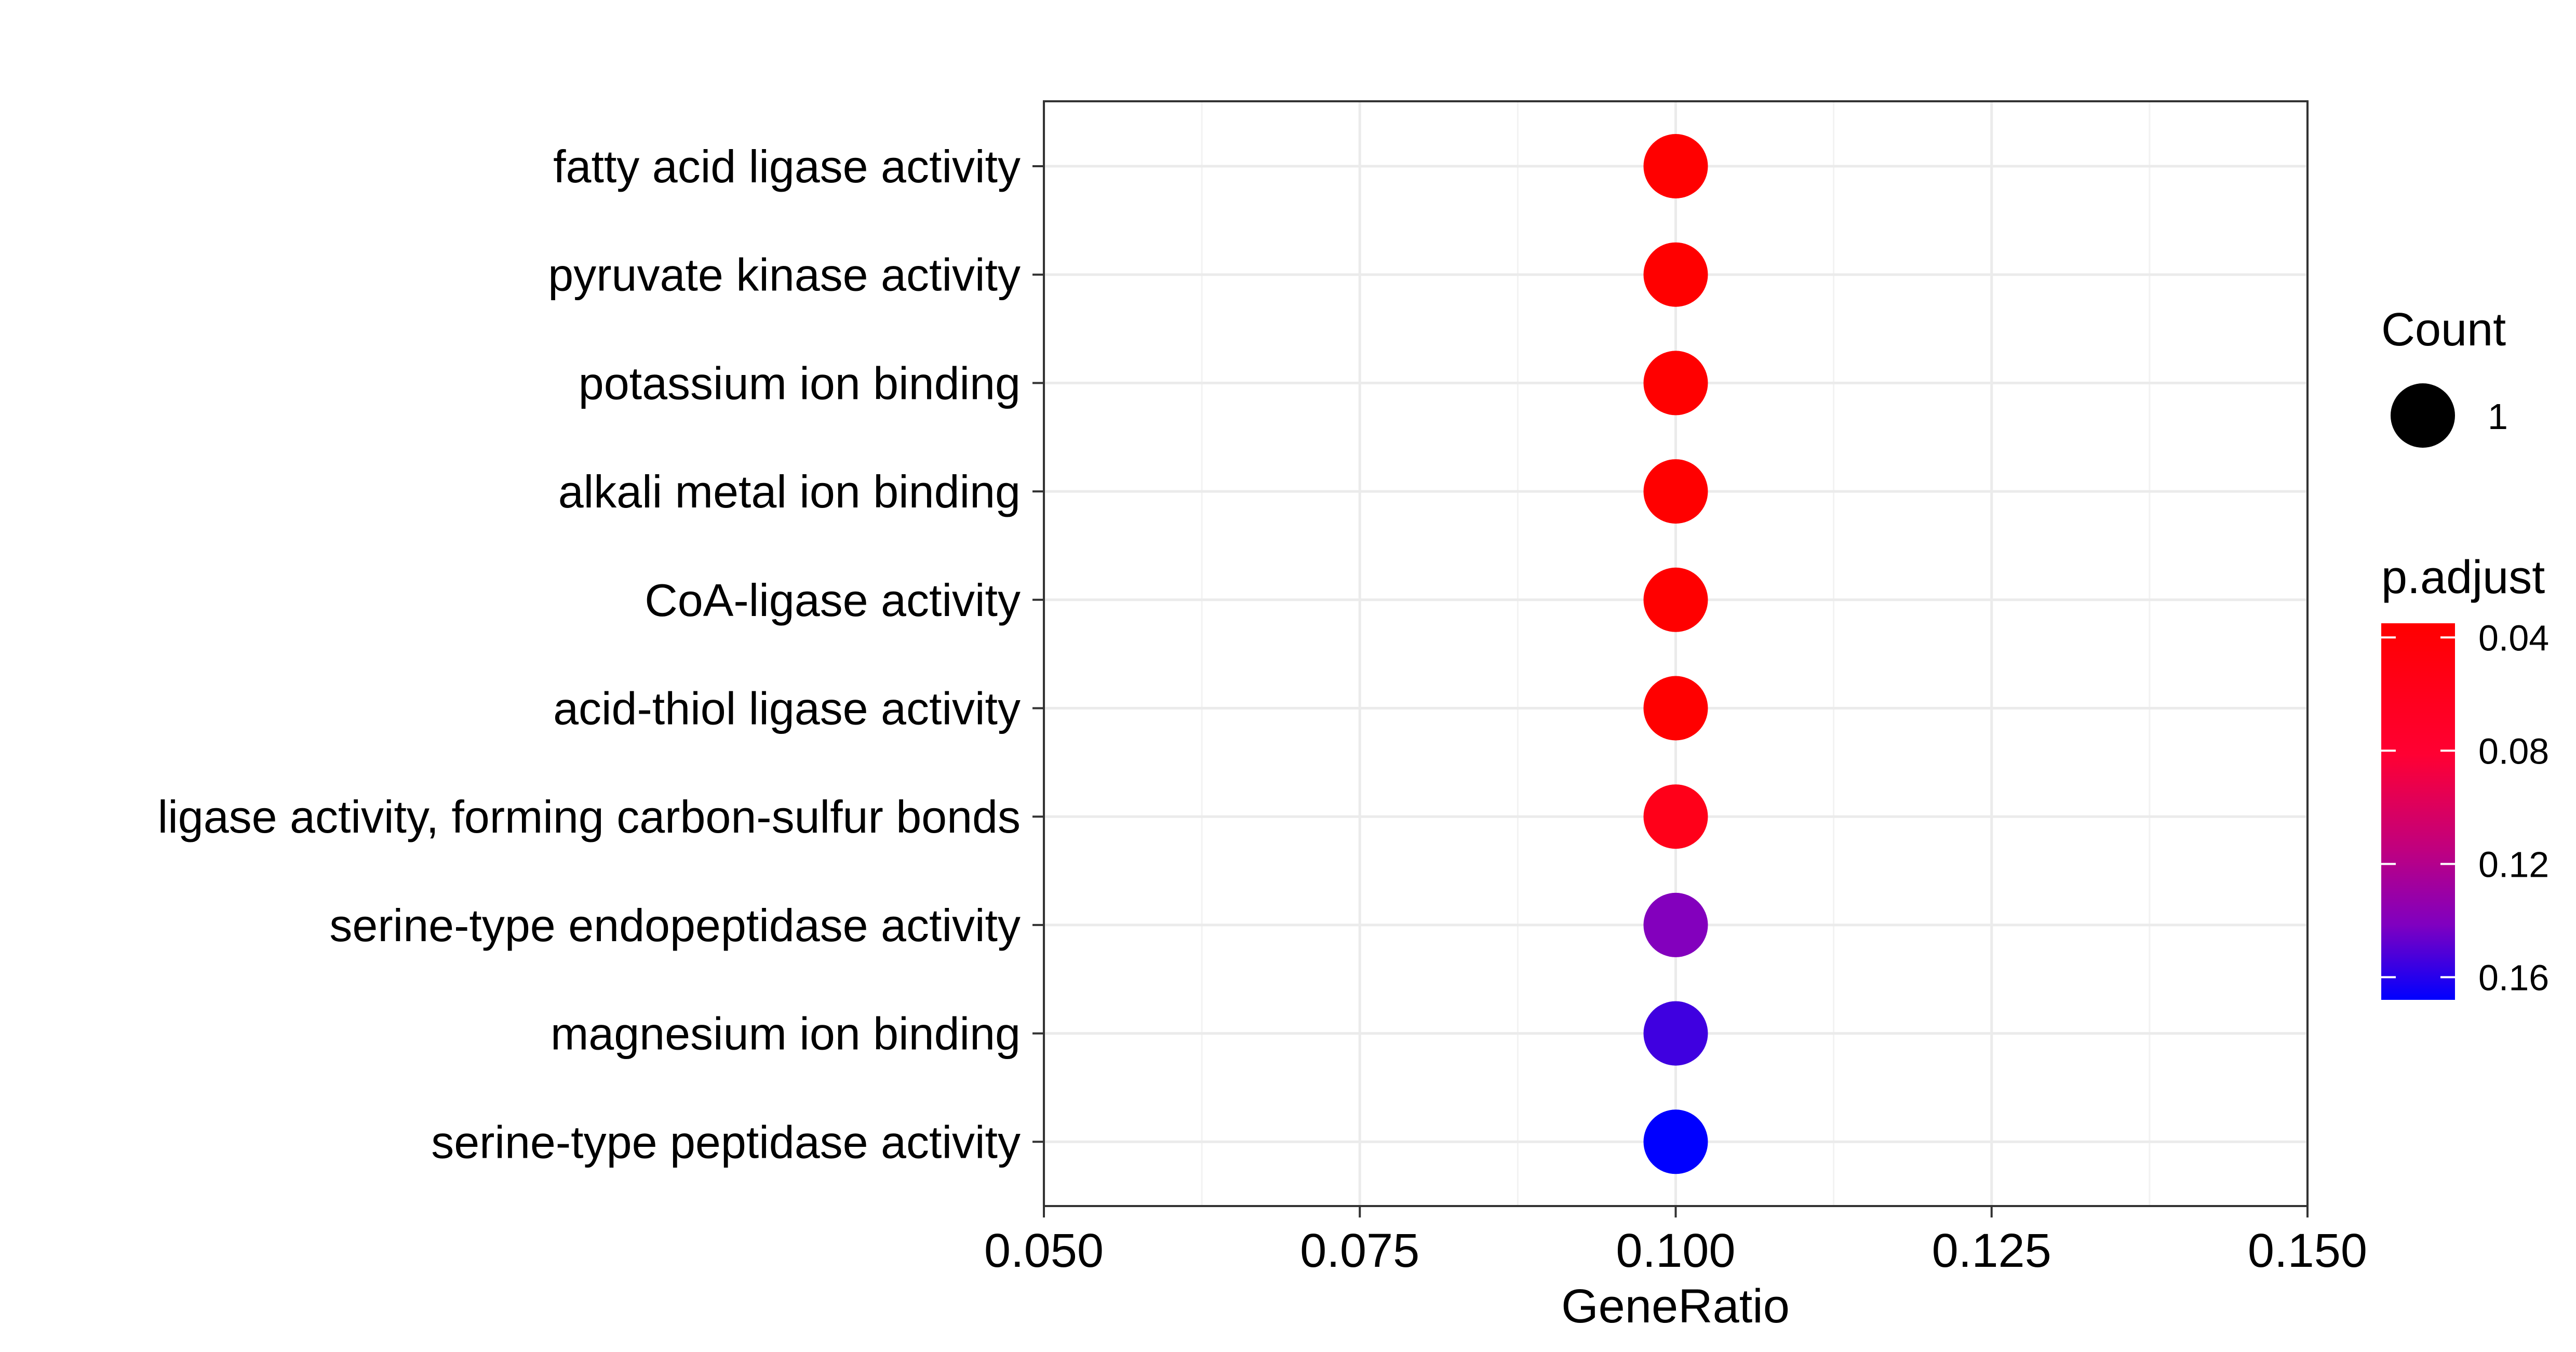  I want to click on y-tick-label: CoA-ligase activity, so click(833, 600).